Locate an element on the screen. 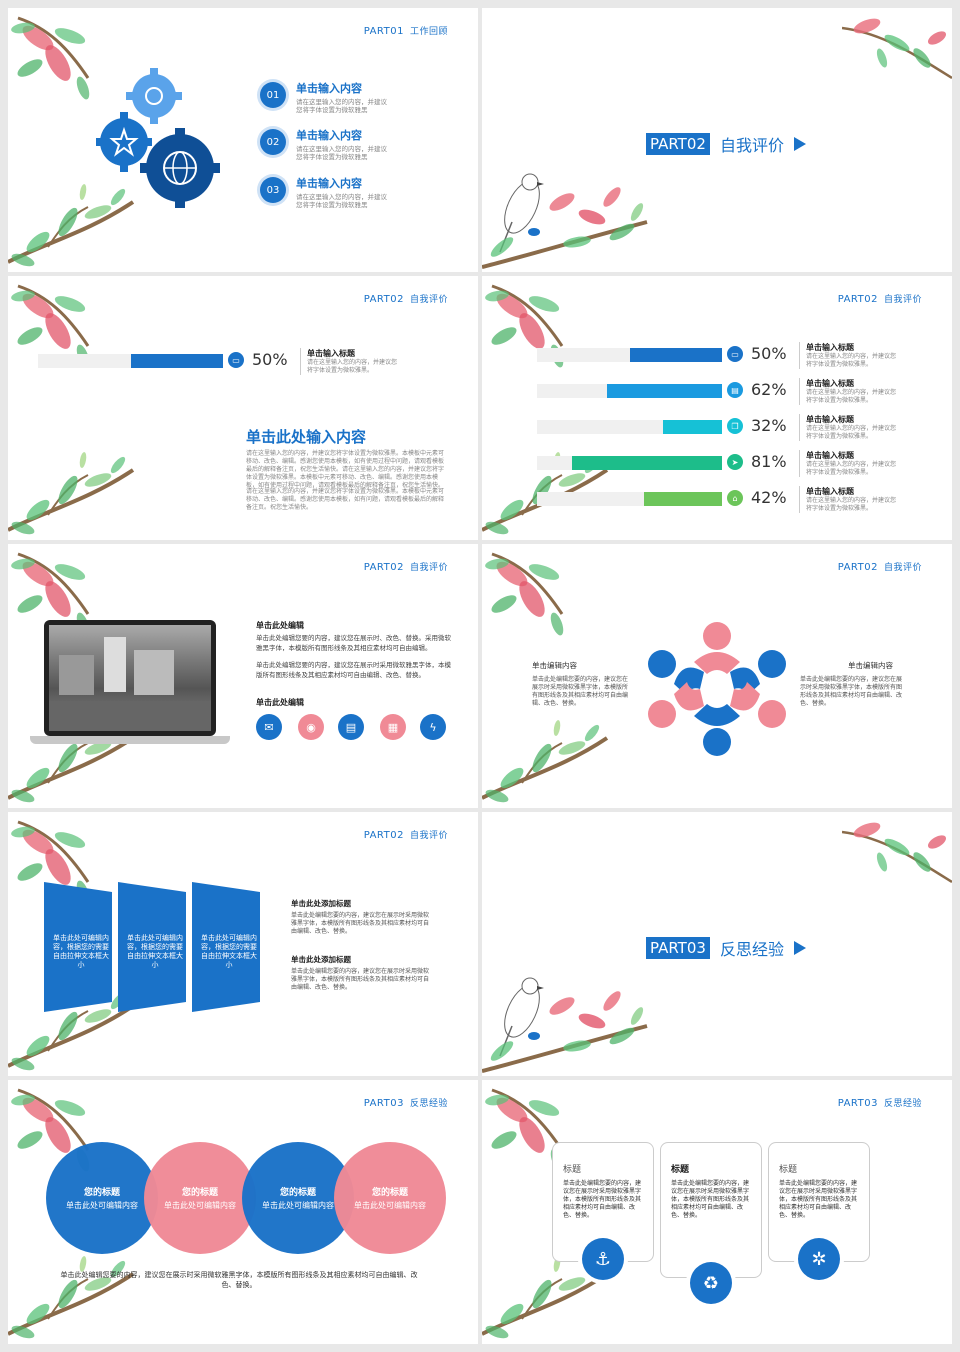  camera-icon: ◉ is located at coordinates (311, 727).